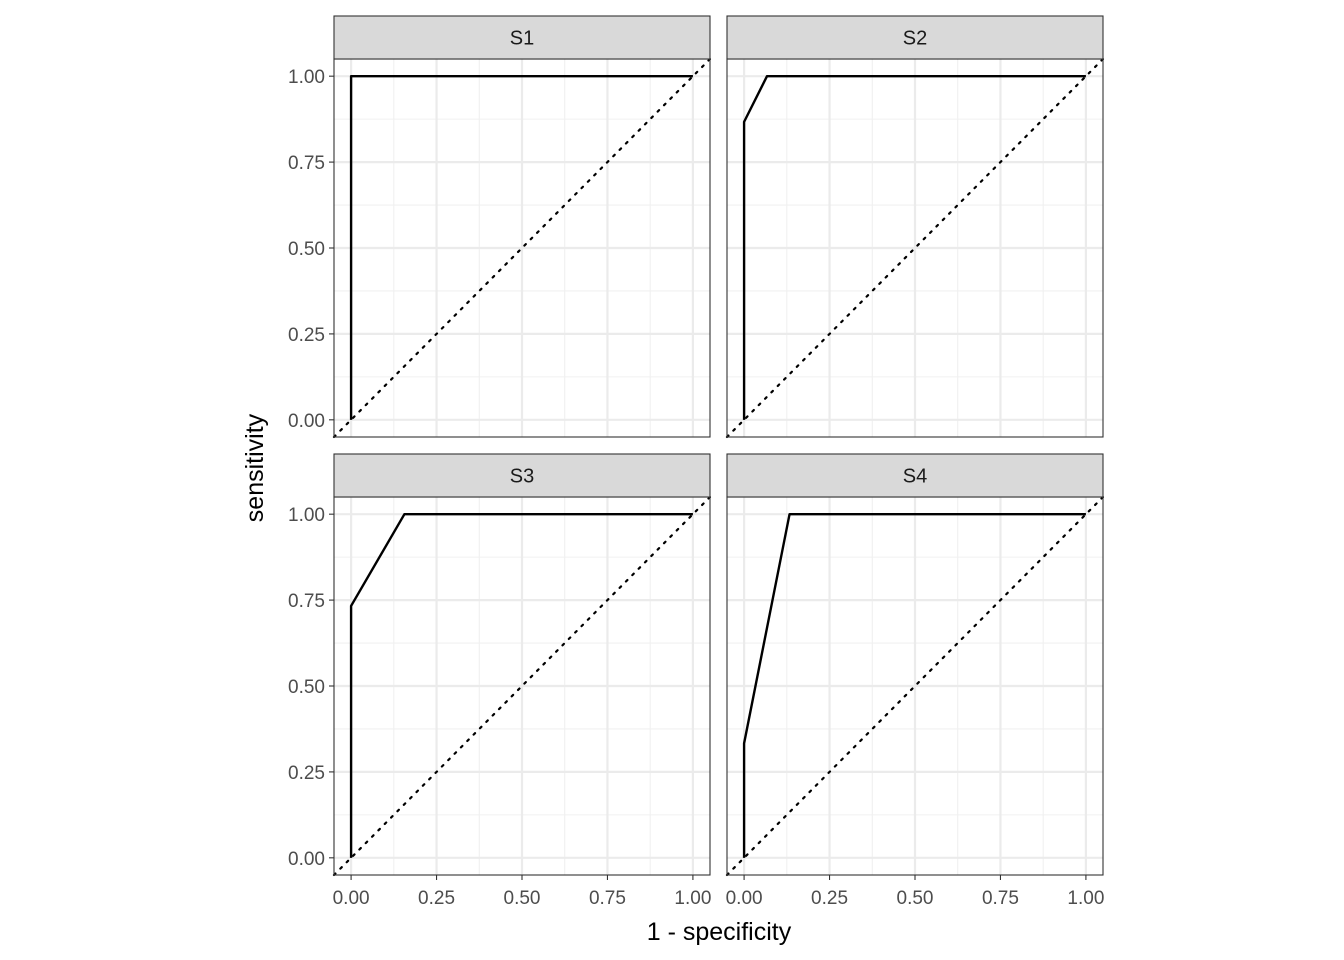 The height and width of the screenshot is (960, 1344). I want to click on facet-strip-label: S1, so click(522, 39).